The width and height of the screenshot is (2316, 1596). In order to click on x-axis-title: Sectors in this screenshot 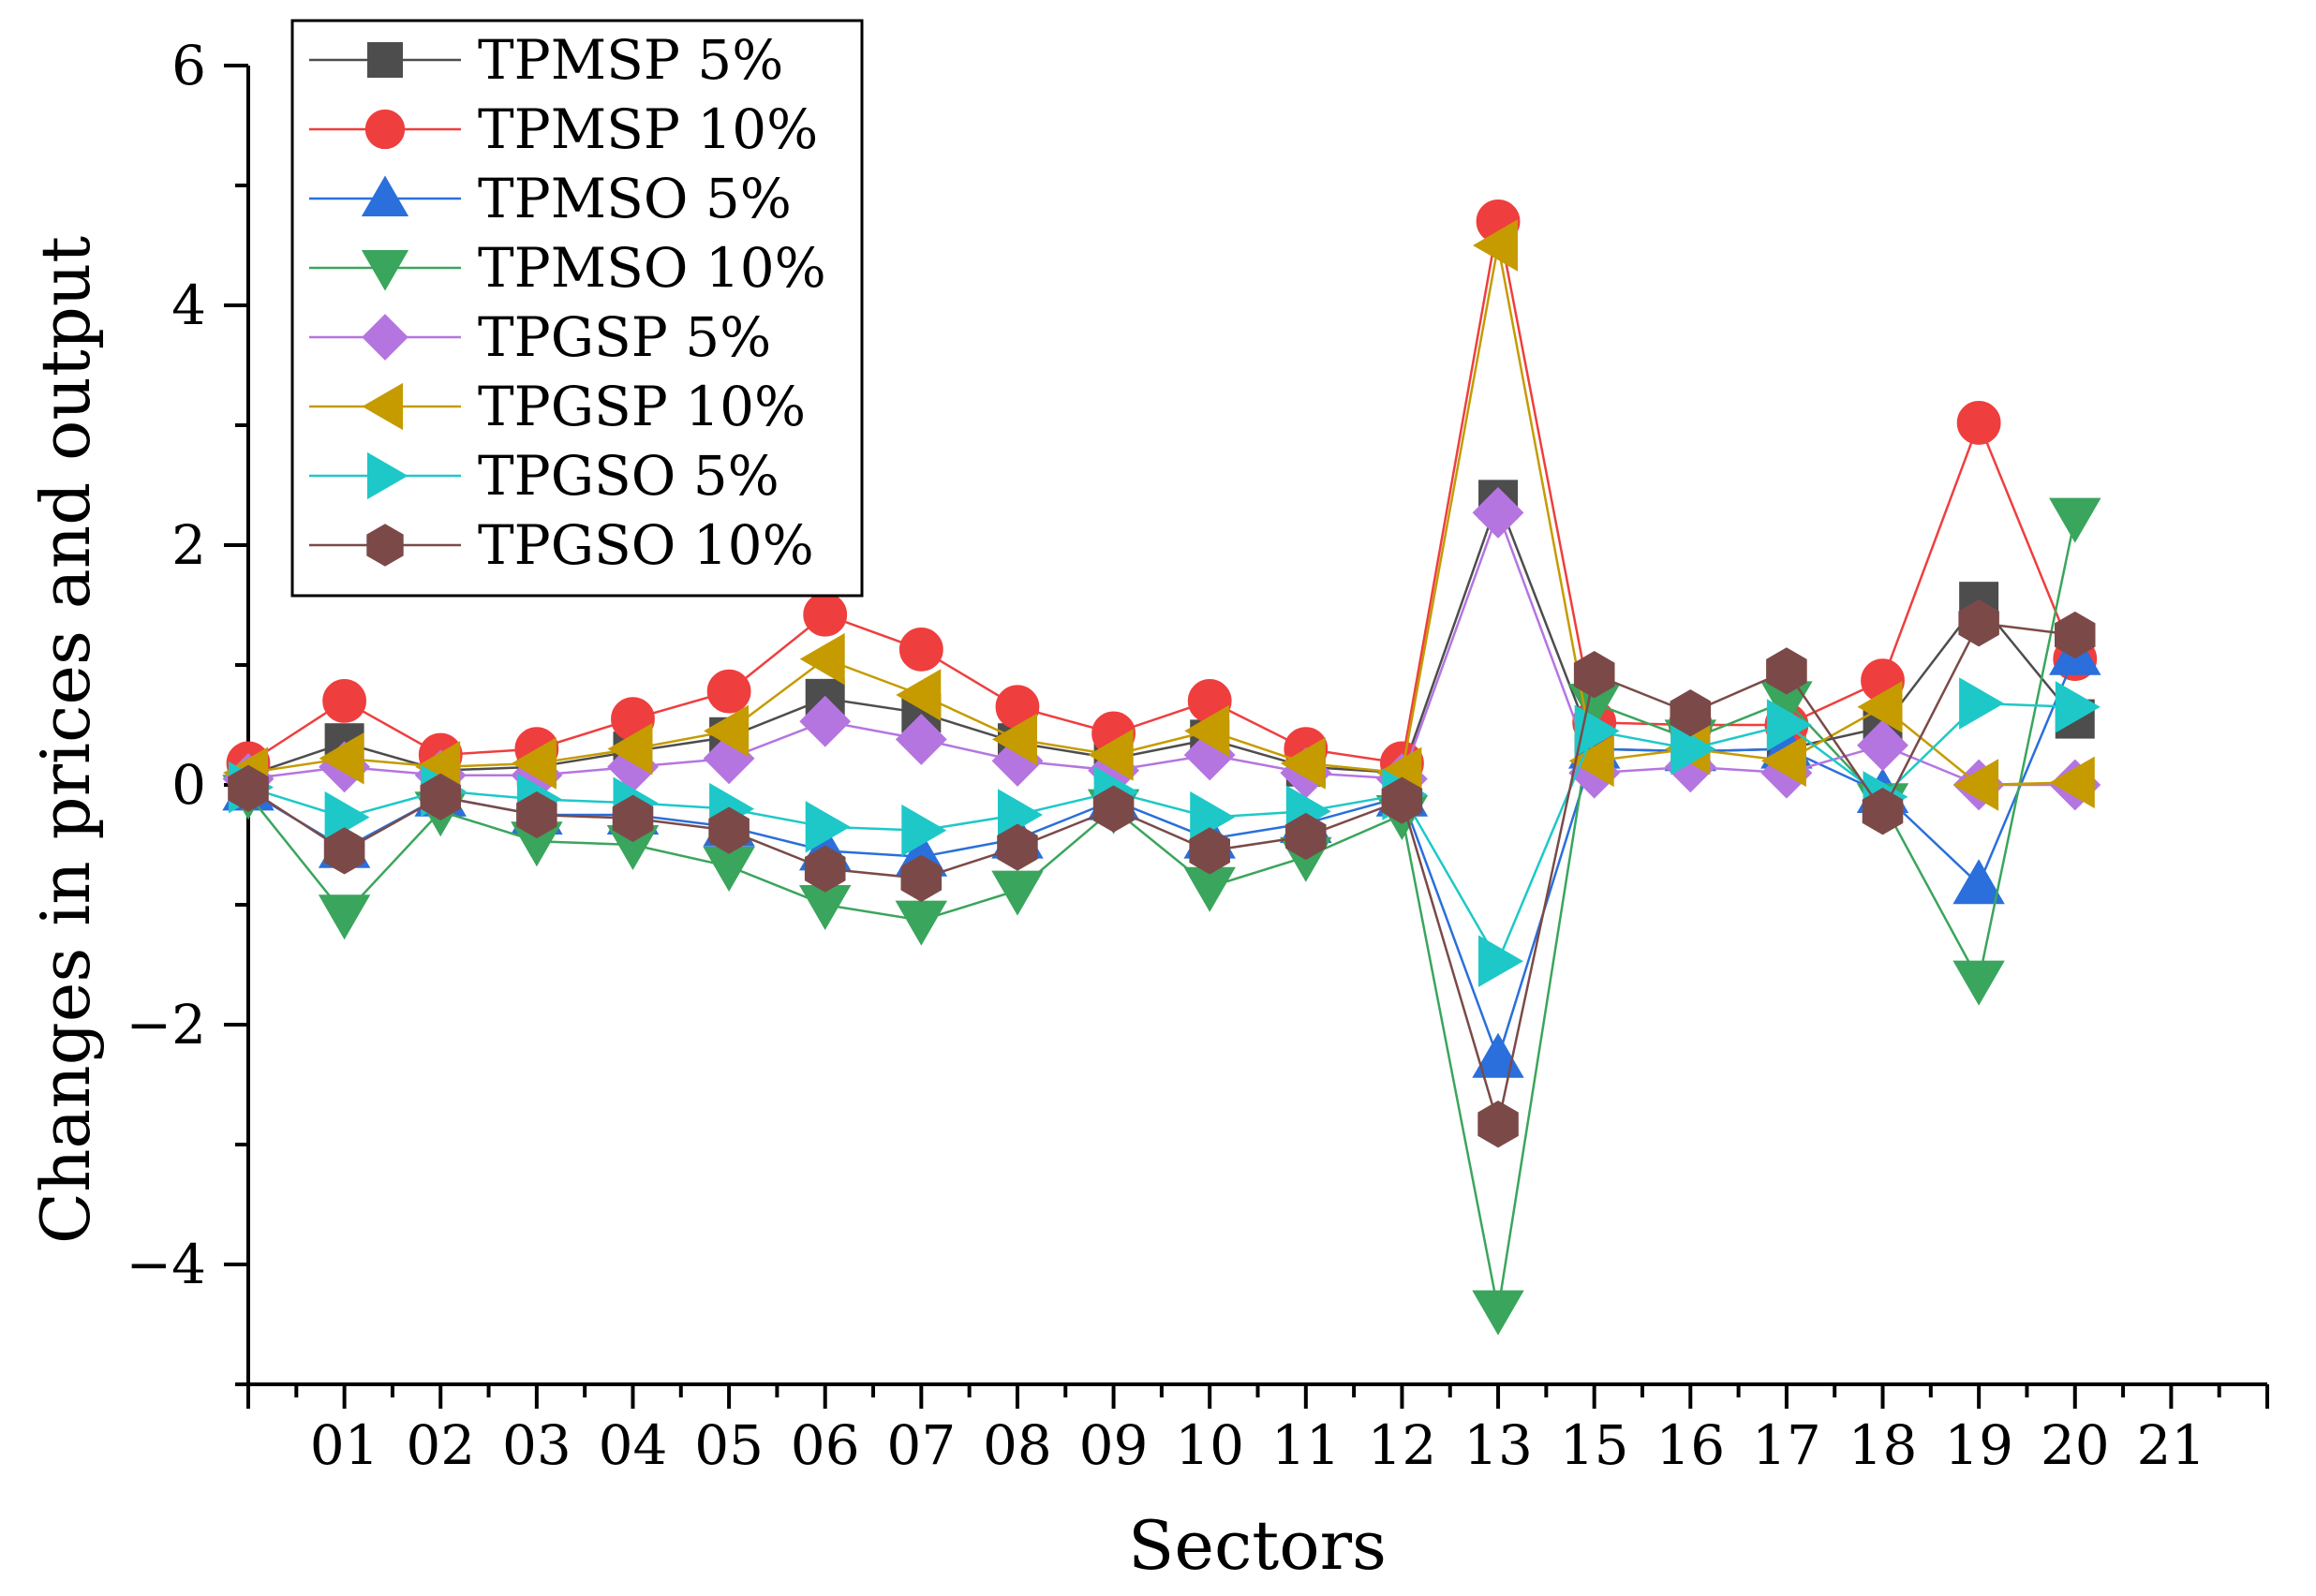, I will do `click(1258, 1545)`.